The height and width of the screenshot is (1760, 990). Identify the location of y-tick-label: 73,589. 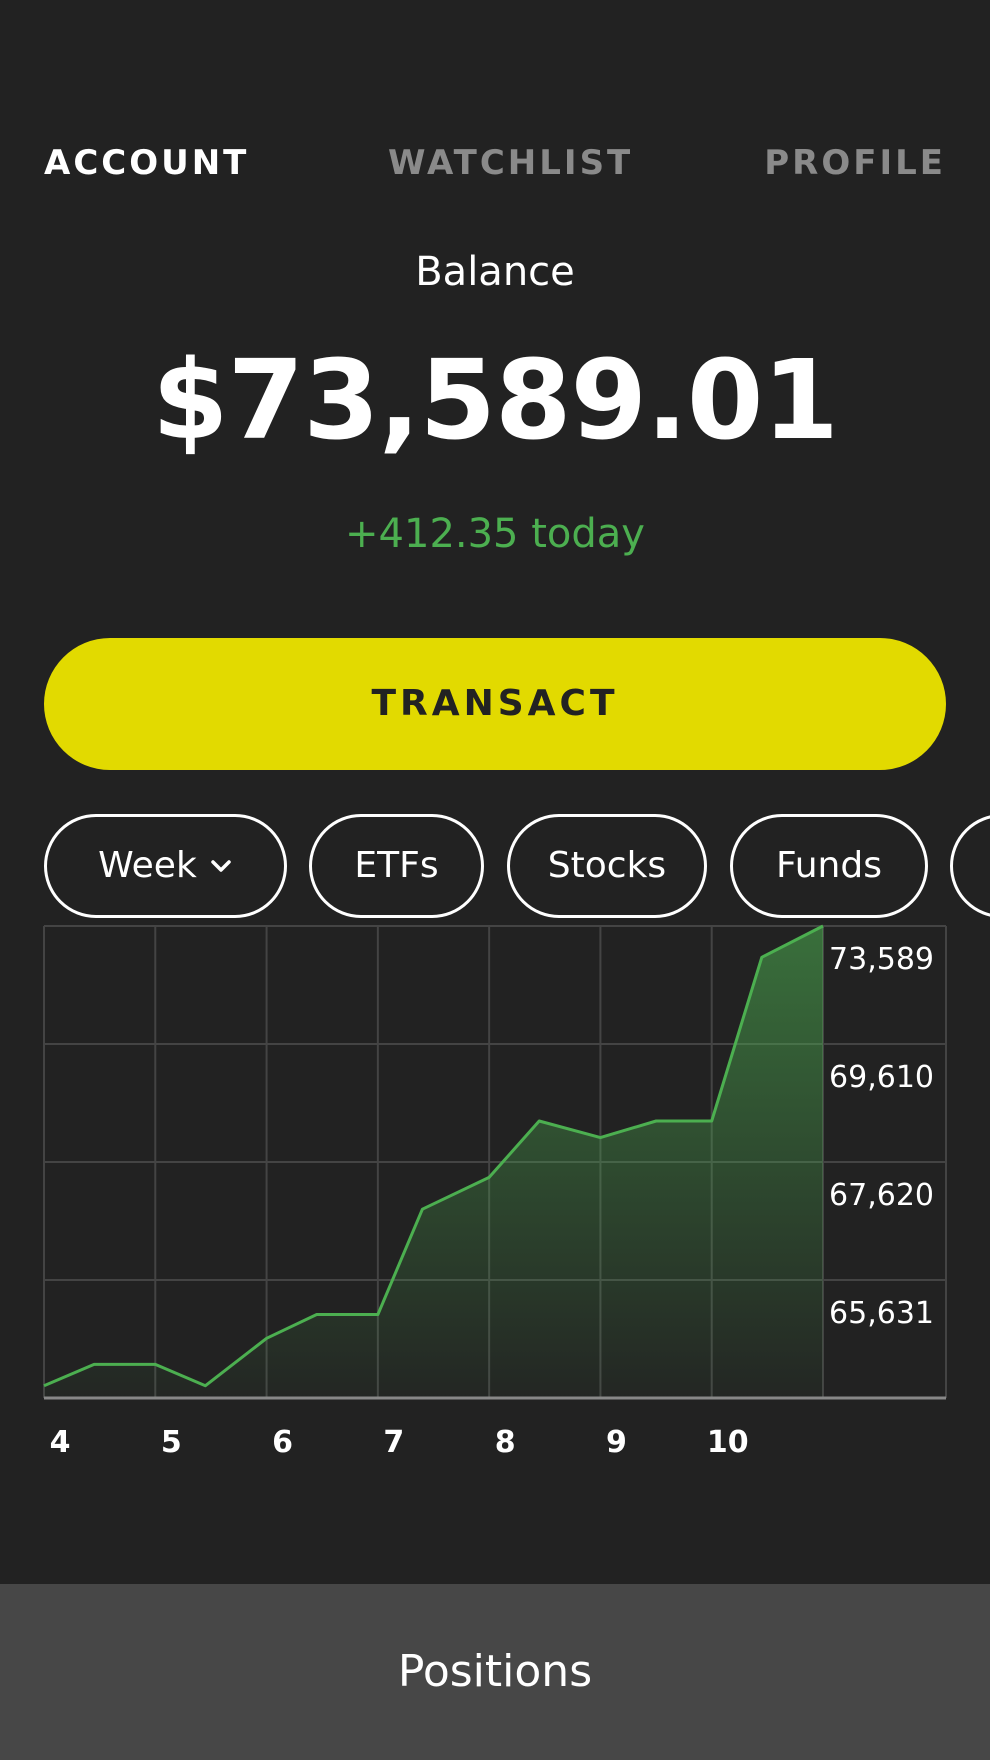
(881, 959).